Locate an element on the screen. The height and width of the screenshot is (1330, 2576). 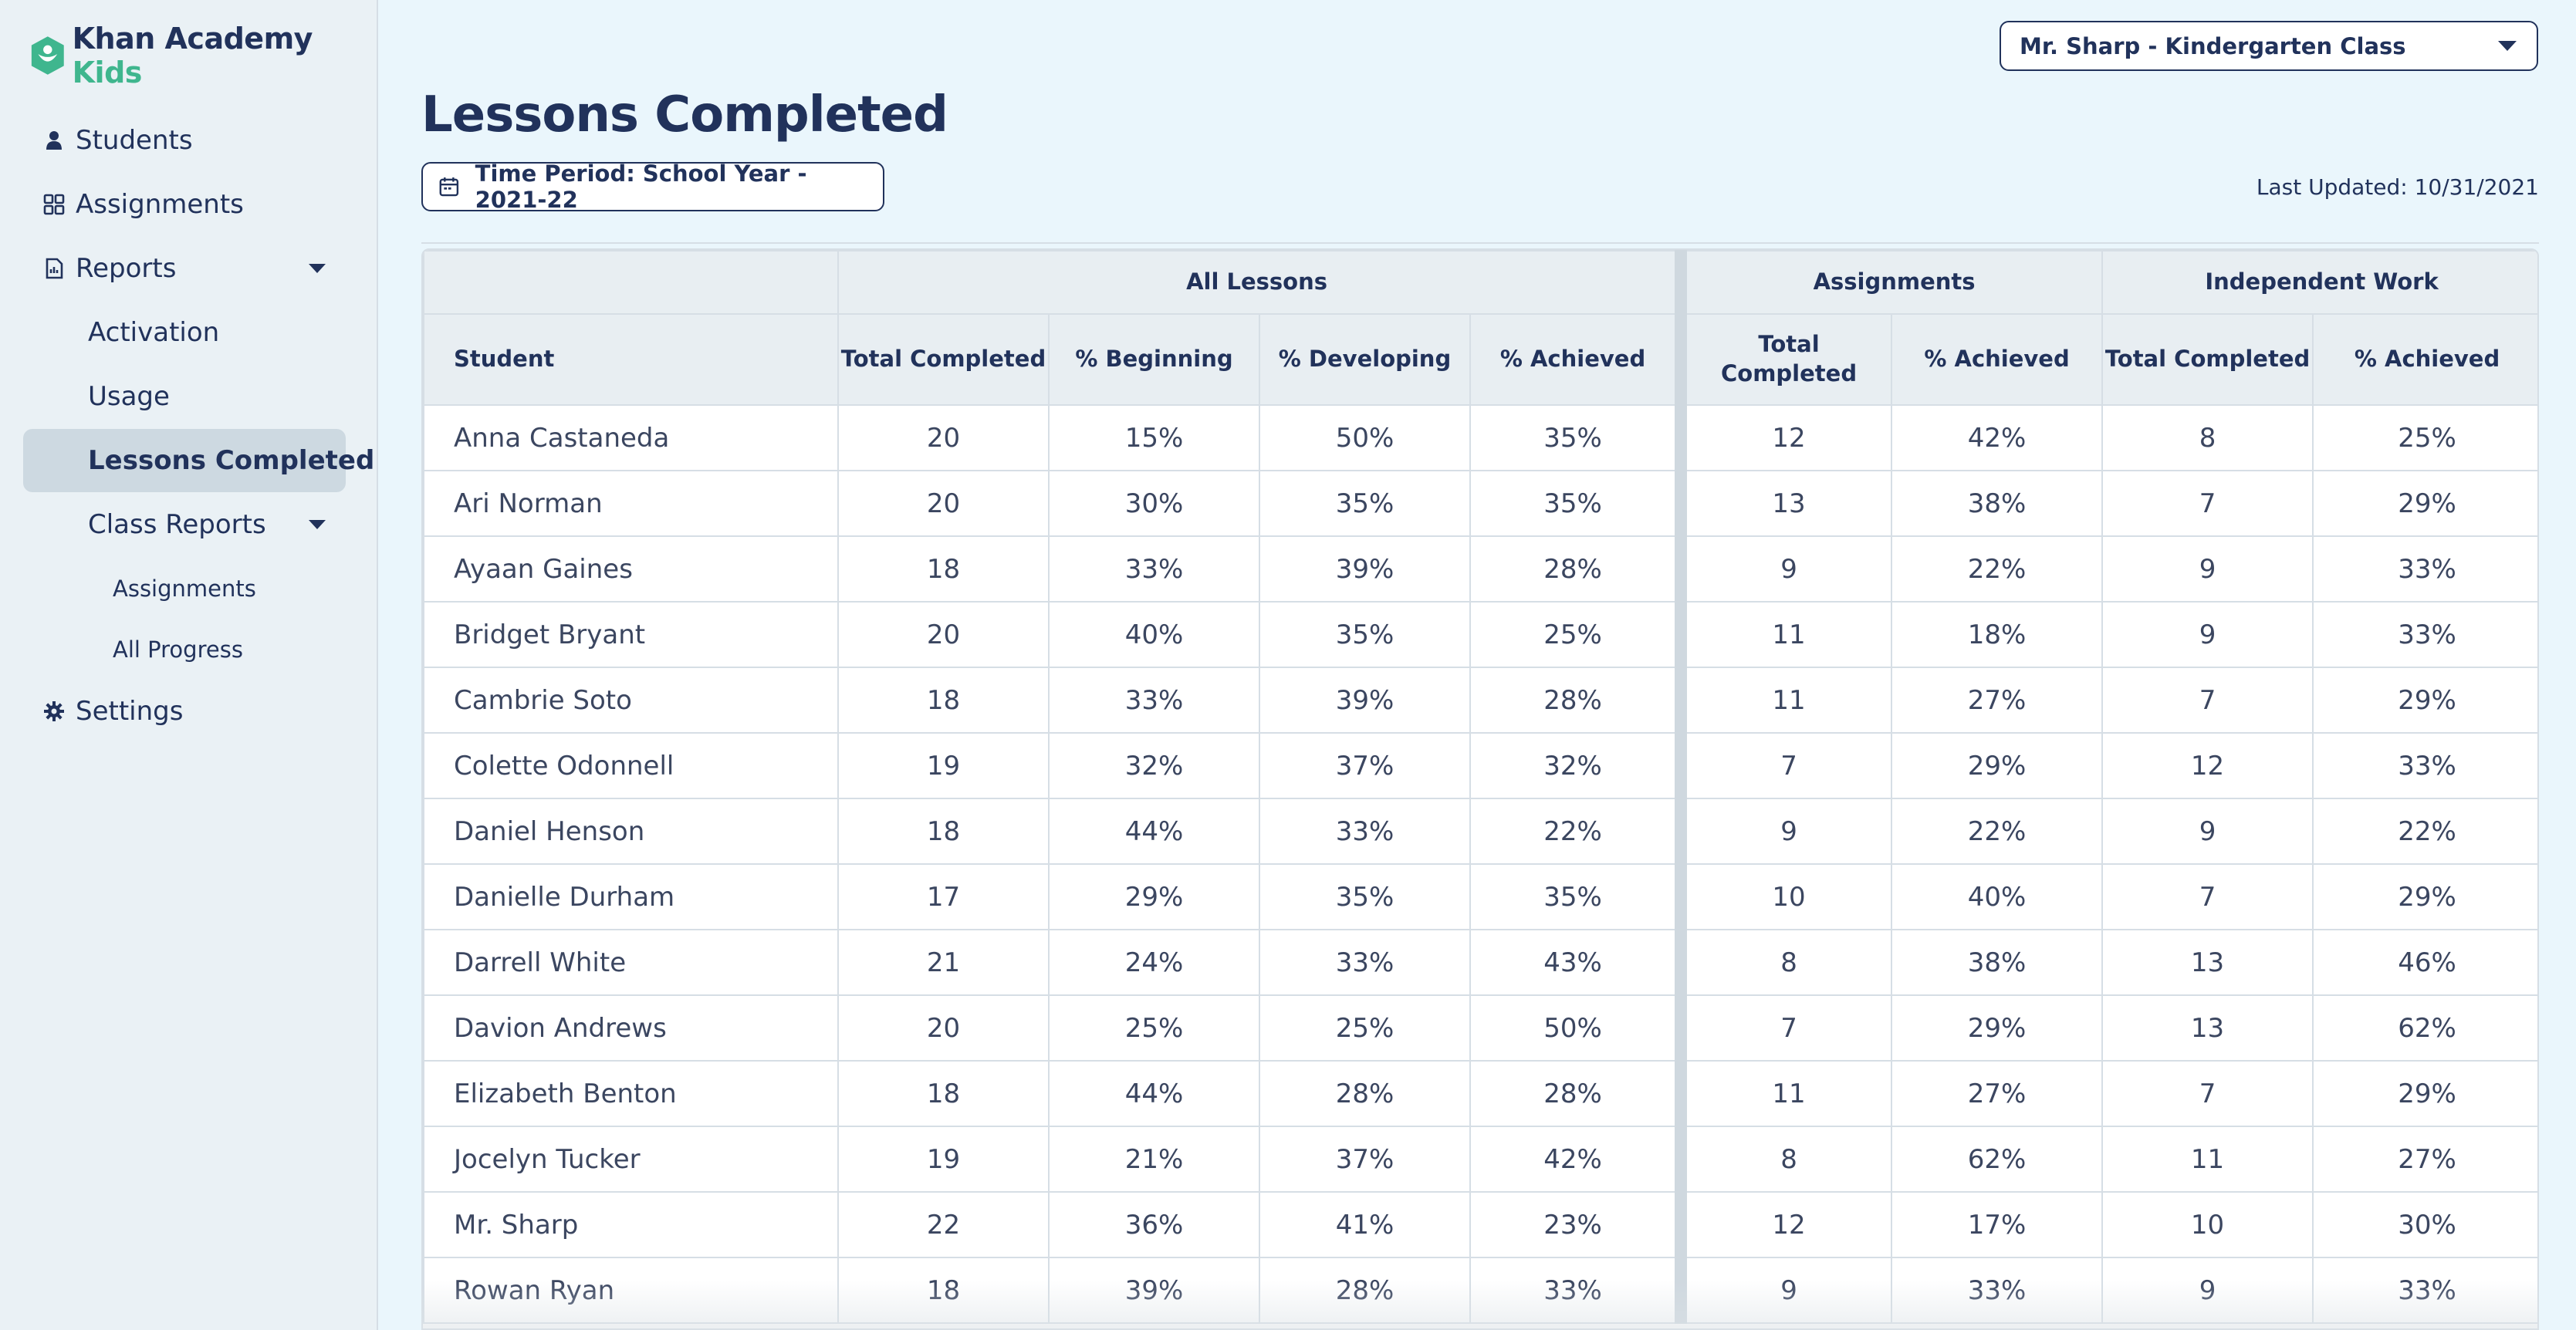
last-updated: Last Updated: 10/31/2021 is located at coordinates (2397, 187).